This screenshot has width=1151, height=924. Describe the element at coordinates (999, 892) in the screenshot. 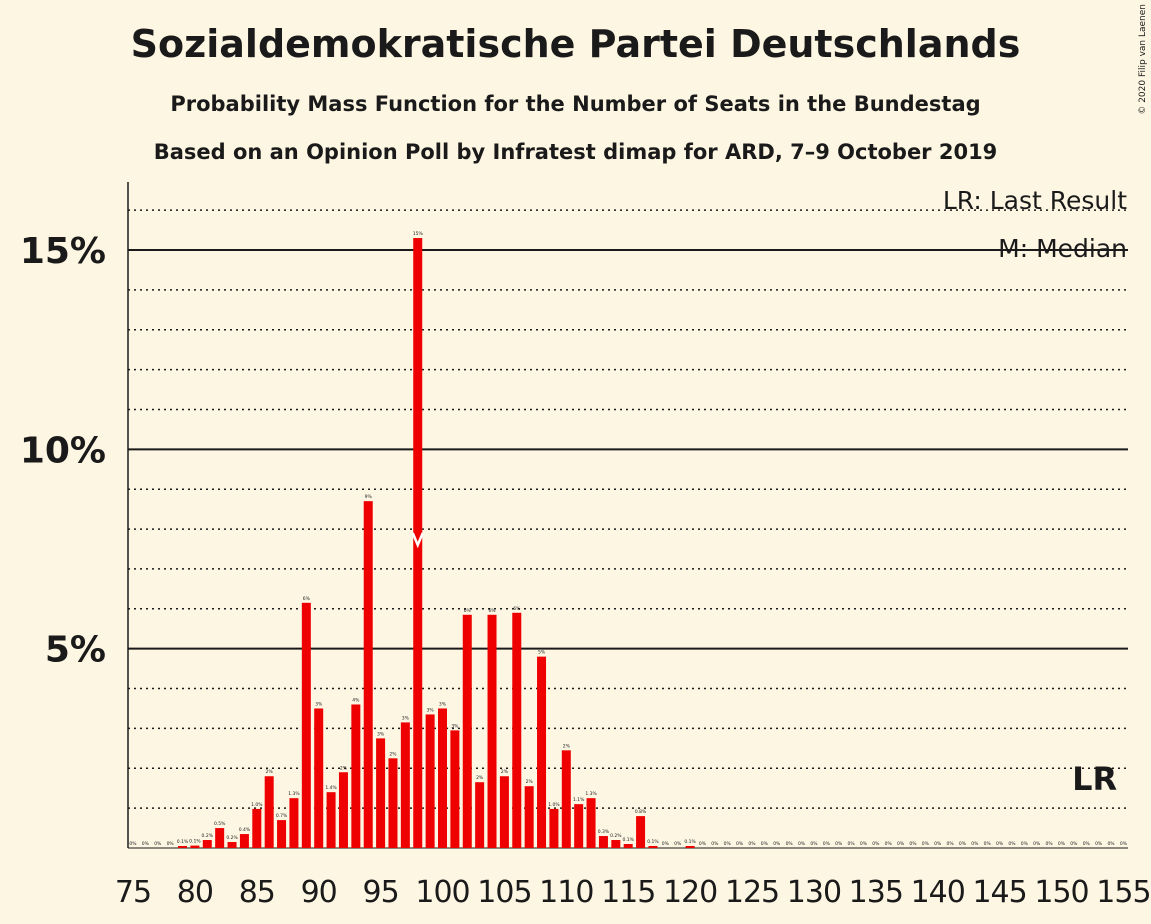

I see `x-tick-label: 145` at that location.